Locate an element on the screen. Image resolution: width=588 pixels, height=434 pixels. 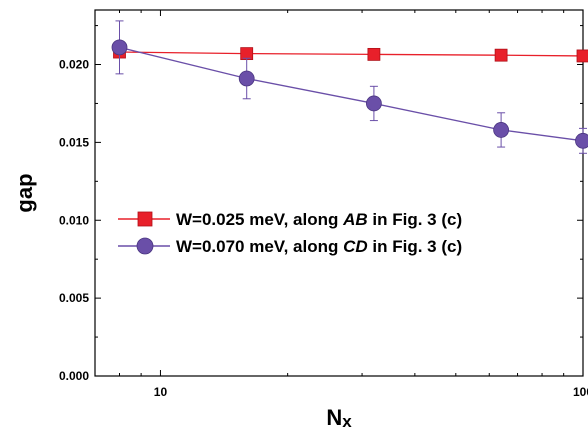
x-axis-title: Nx is located at coordinates (339, 418).